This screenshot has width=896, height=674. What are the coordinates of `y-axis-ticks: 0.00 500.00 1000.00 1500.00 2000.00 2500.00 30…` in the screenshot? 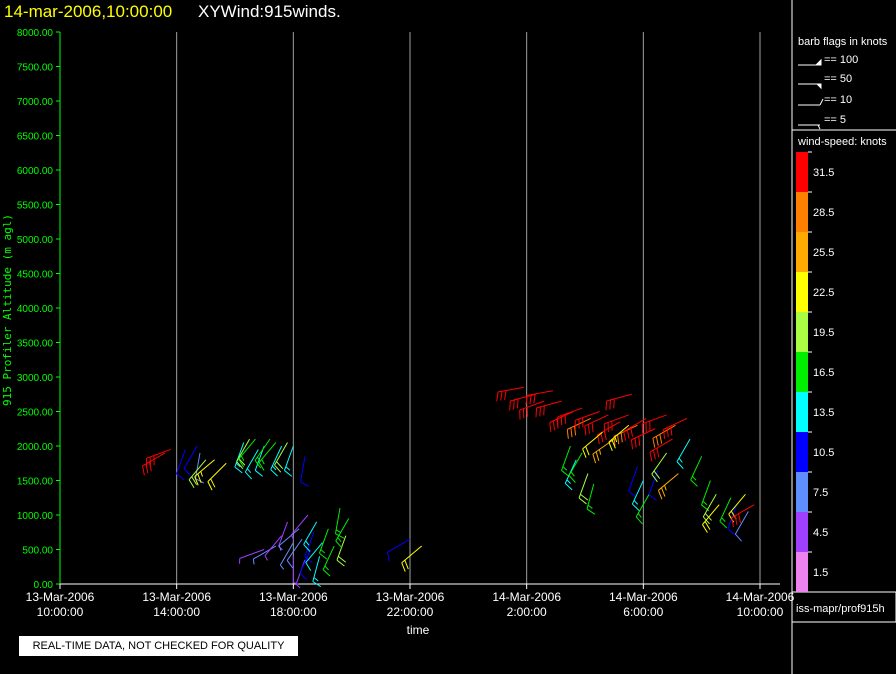 It's located at (38, 309).